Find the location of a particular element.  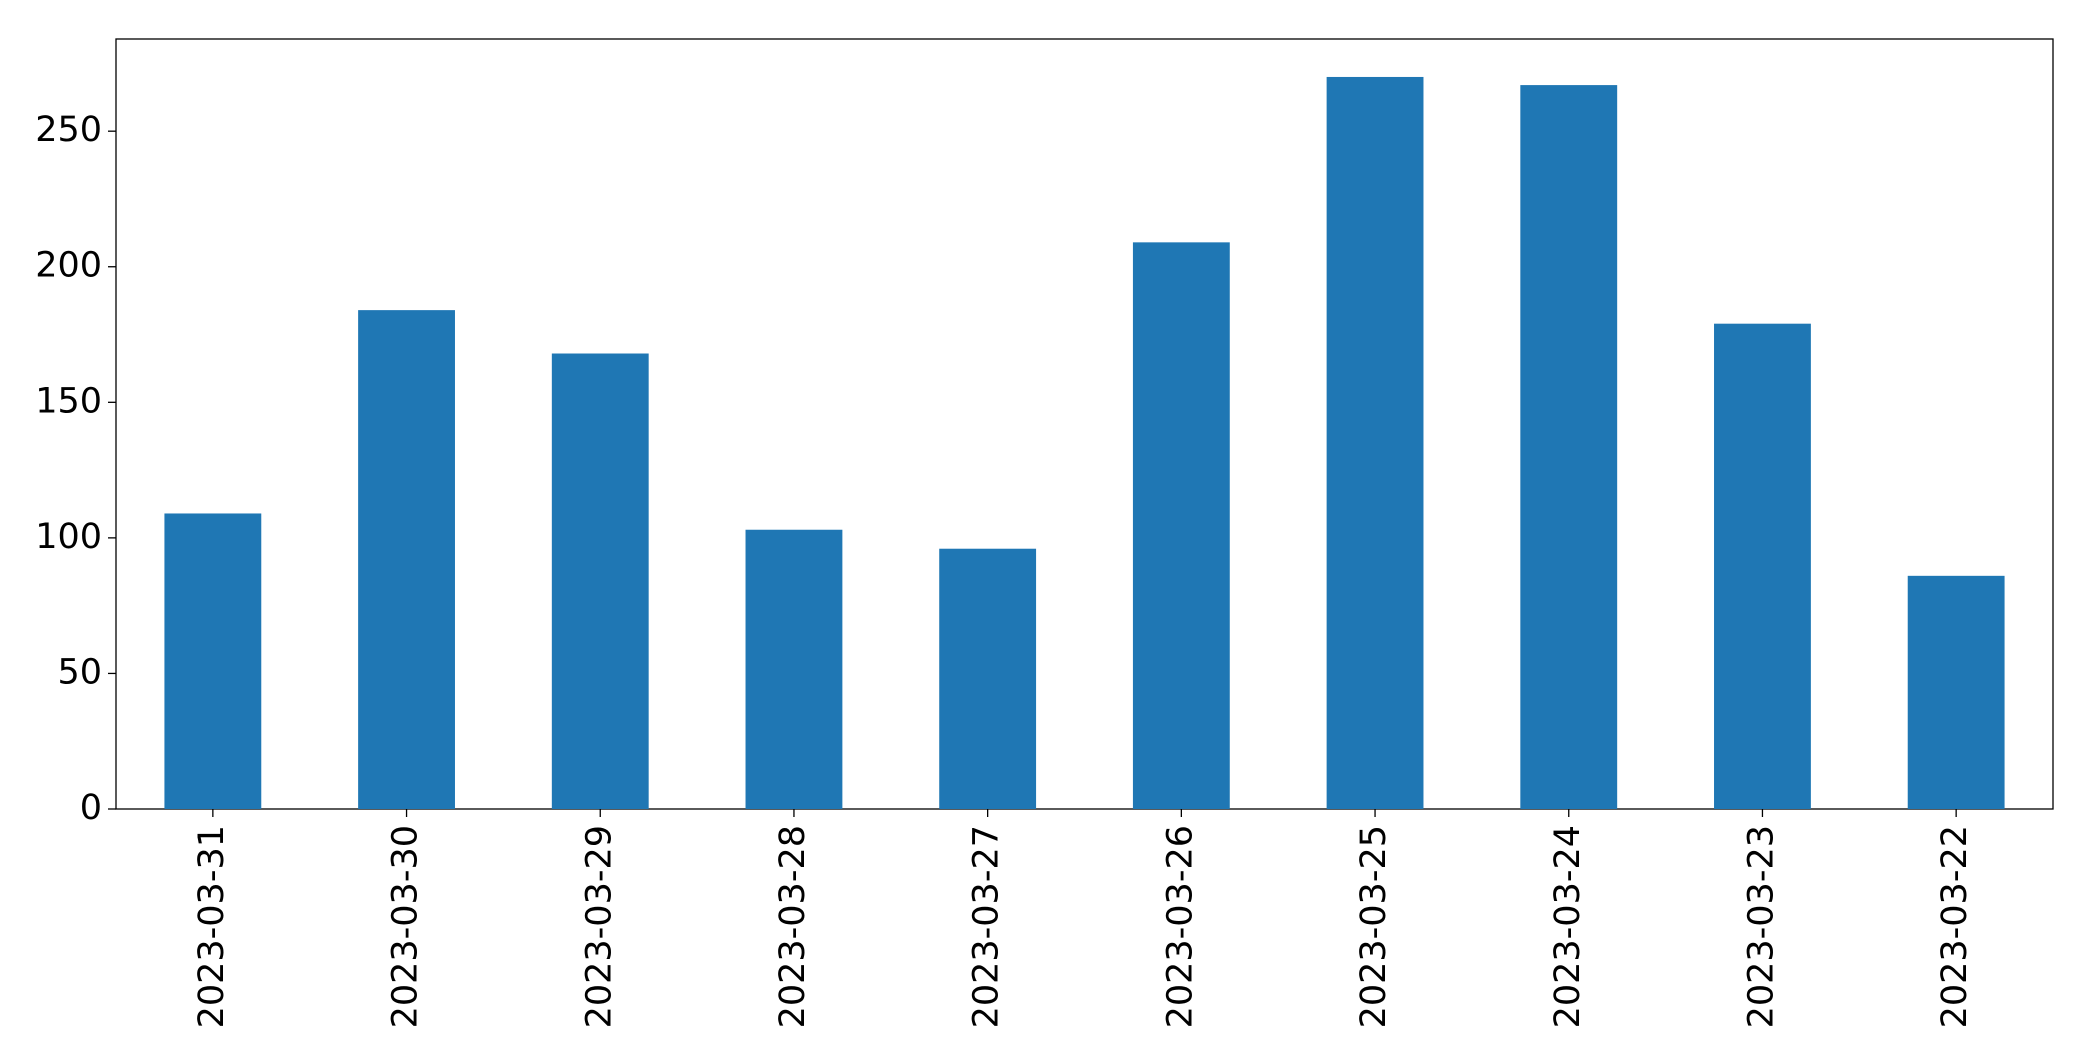

x-tick-label: 2023-03-31 is located at coordinates (212, 926).